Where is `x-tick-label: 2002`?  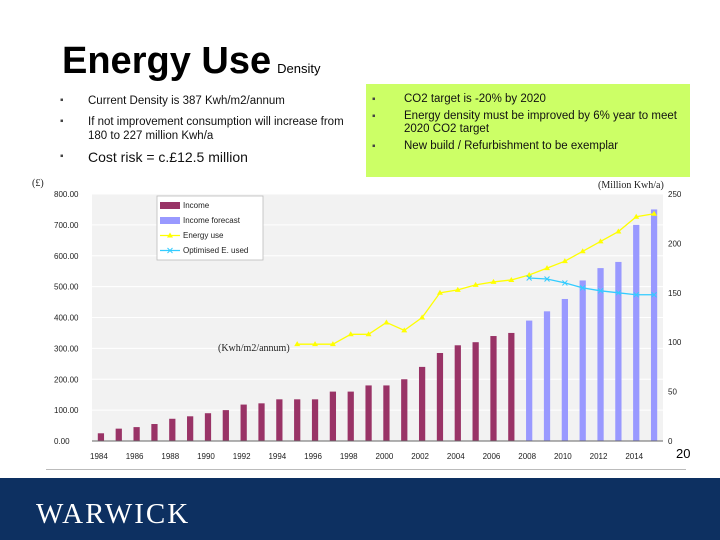
x-tick-label: 2002 is located at coordinates (420, 456).